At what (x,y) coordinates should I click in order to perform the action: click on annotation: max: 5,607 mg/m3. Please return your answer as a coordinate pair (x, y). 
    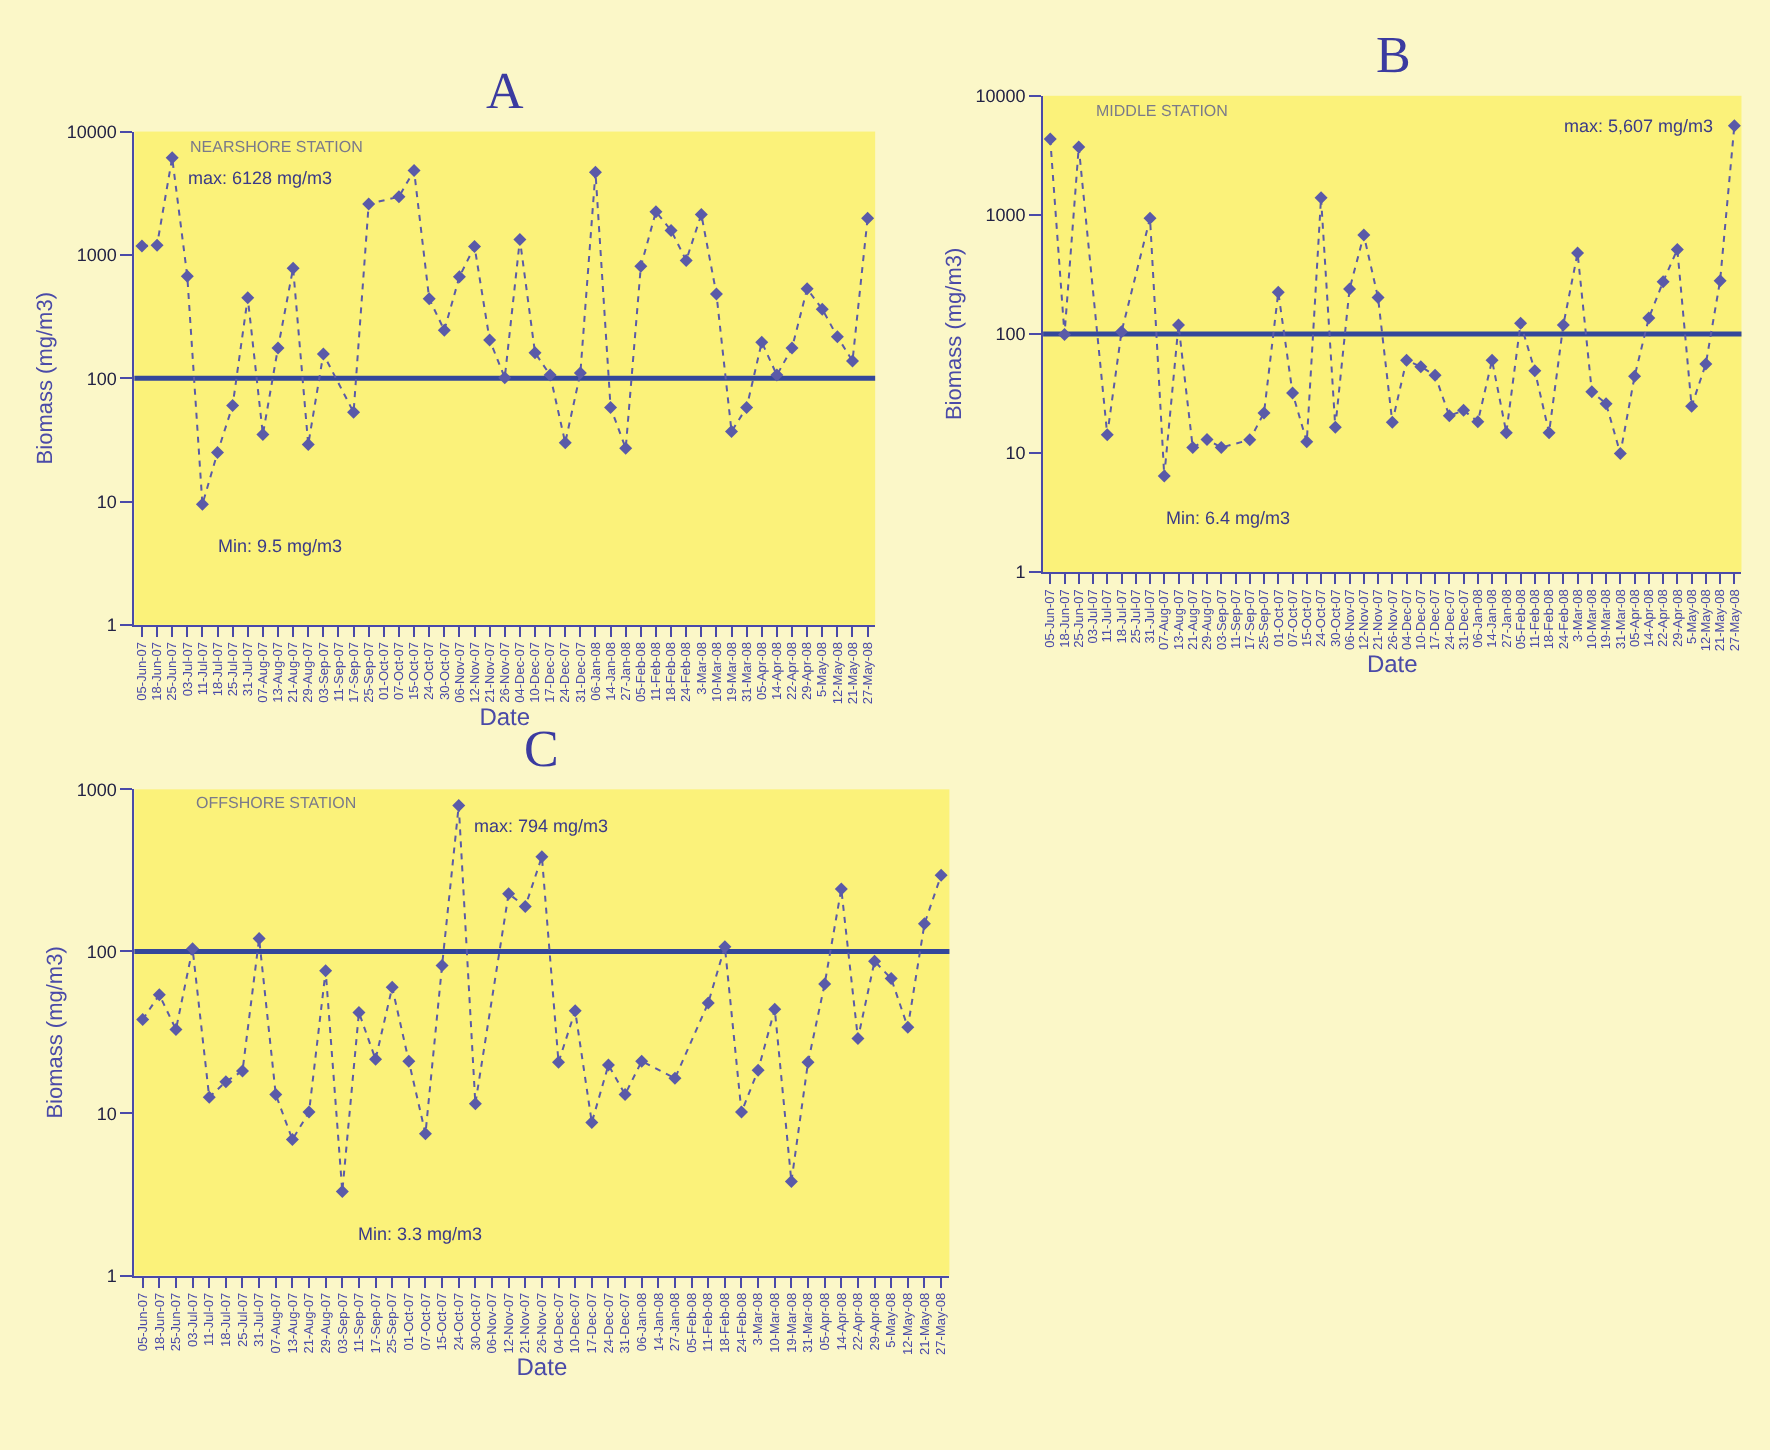
    Looking at the image, I should click on (1639, 126).